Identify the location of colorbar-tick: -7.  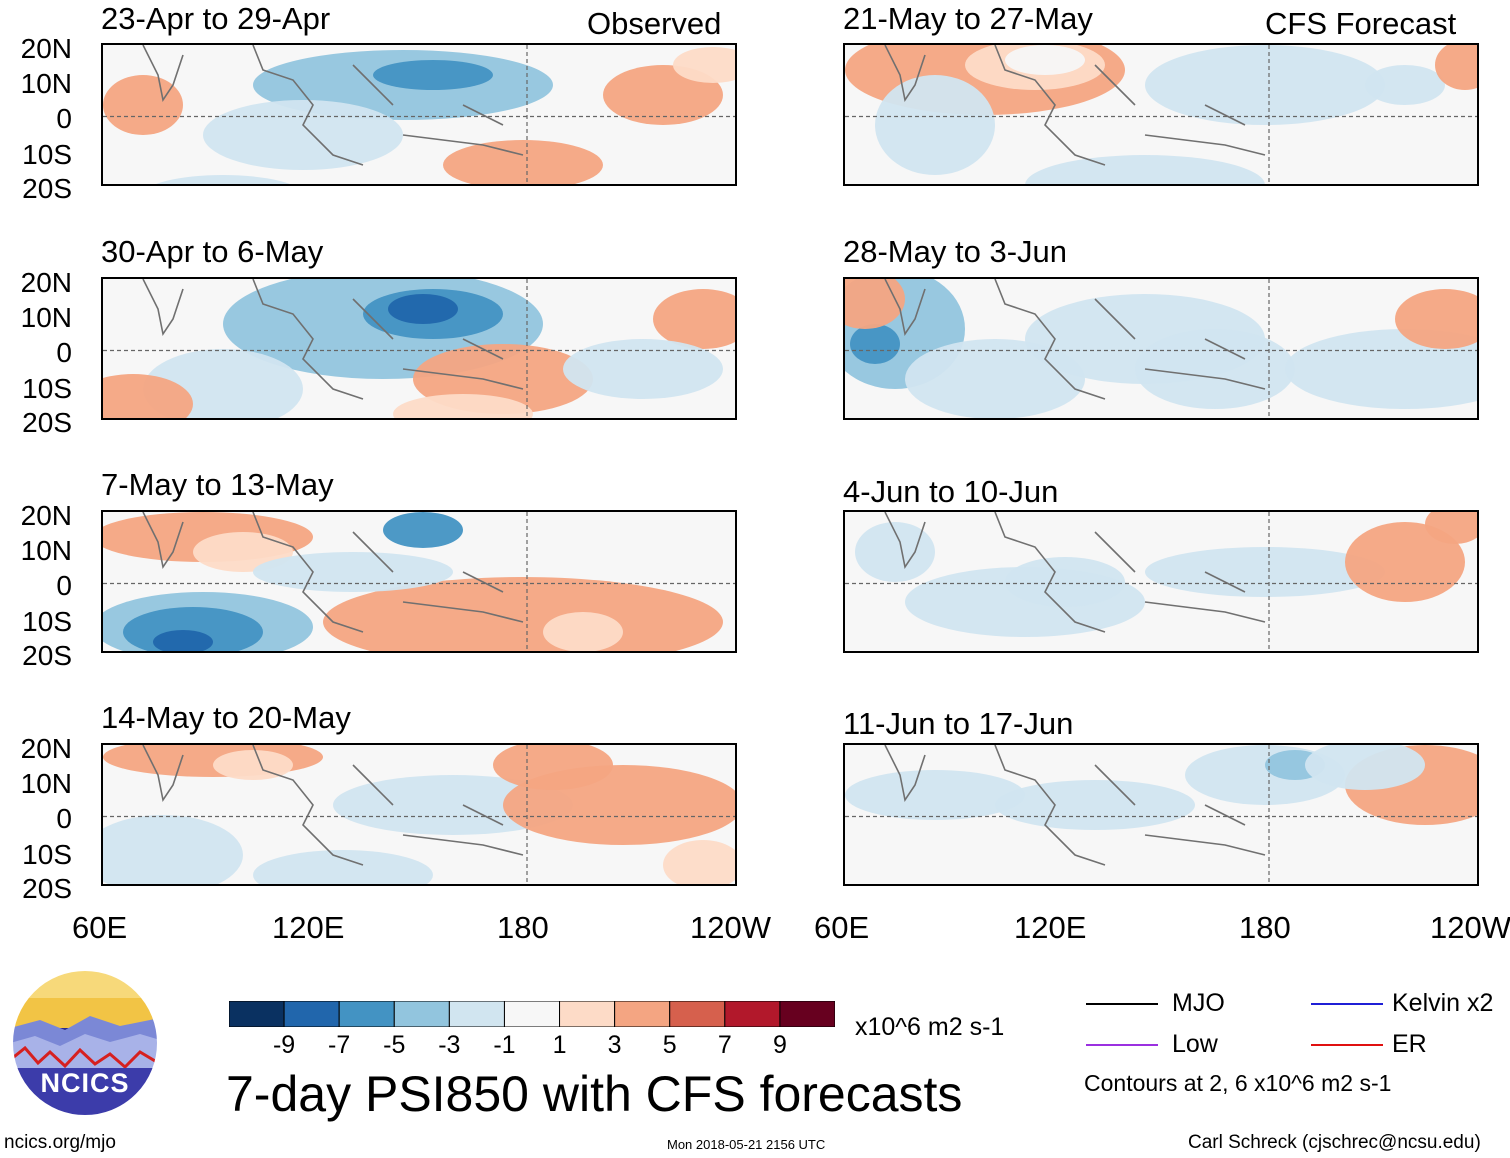
(339, 1045).